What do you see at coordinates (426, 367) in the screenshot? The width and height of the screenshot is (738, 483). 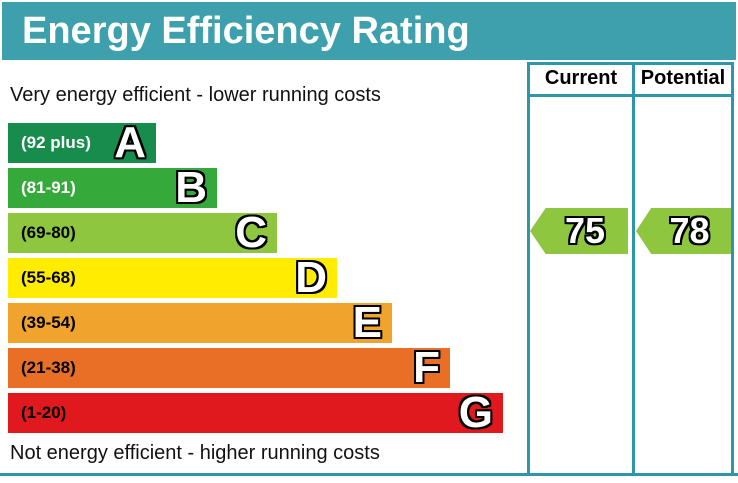 I see `band-letter: F` at bounding box center [426, 367].